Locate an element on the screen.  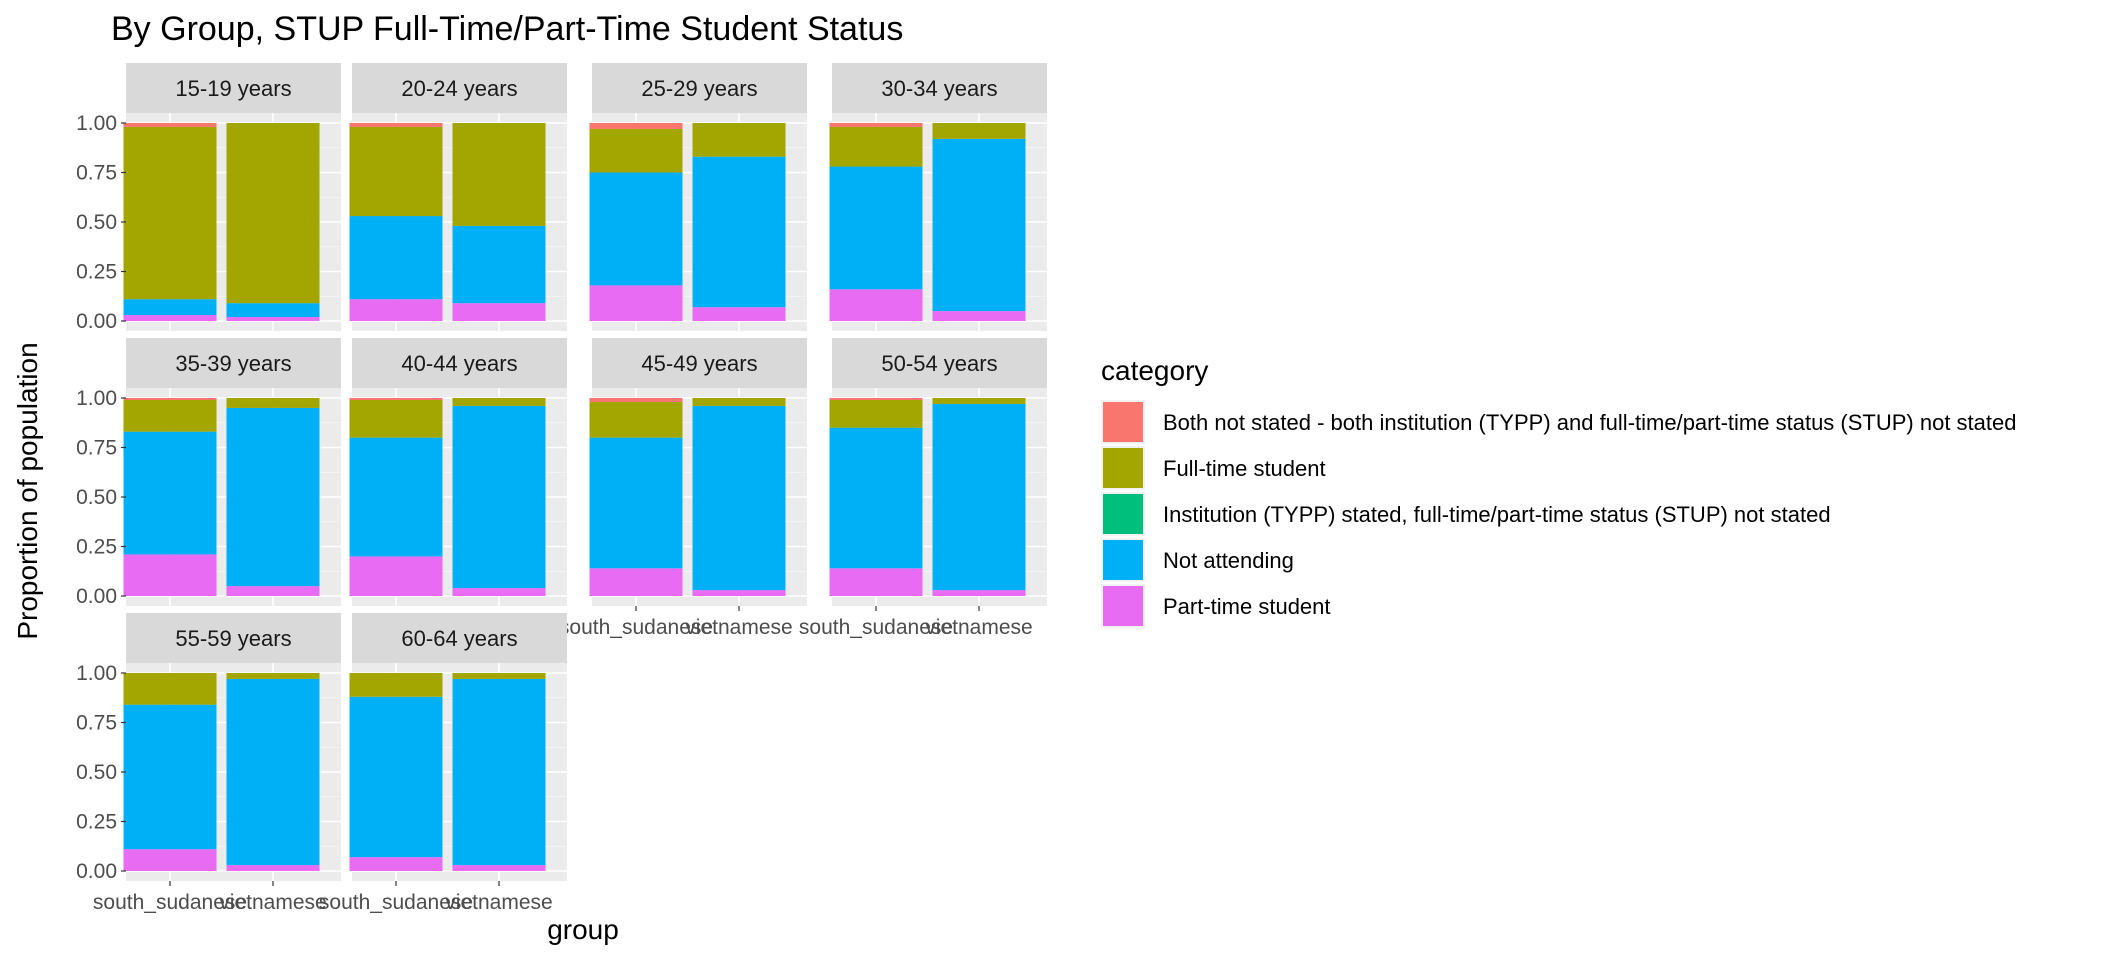
facet-55-59-years-strip-label: 55-59 years is located at coordinates (233, 638).